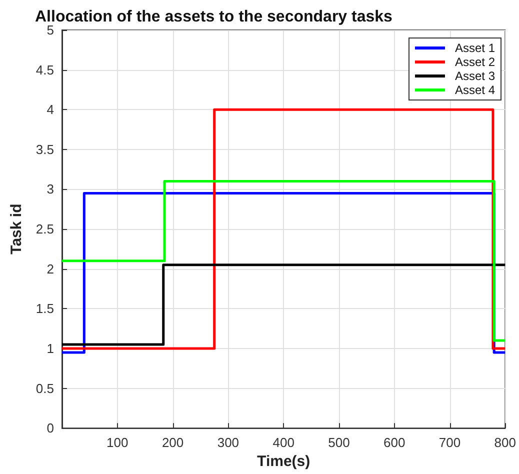 The width and height of the screenshot is (519, 474). What do you see at coordinates (173, 442) in the screenshot?
I see `x-tick-label: 200` at bounding box center [173, 442].